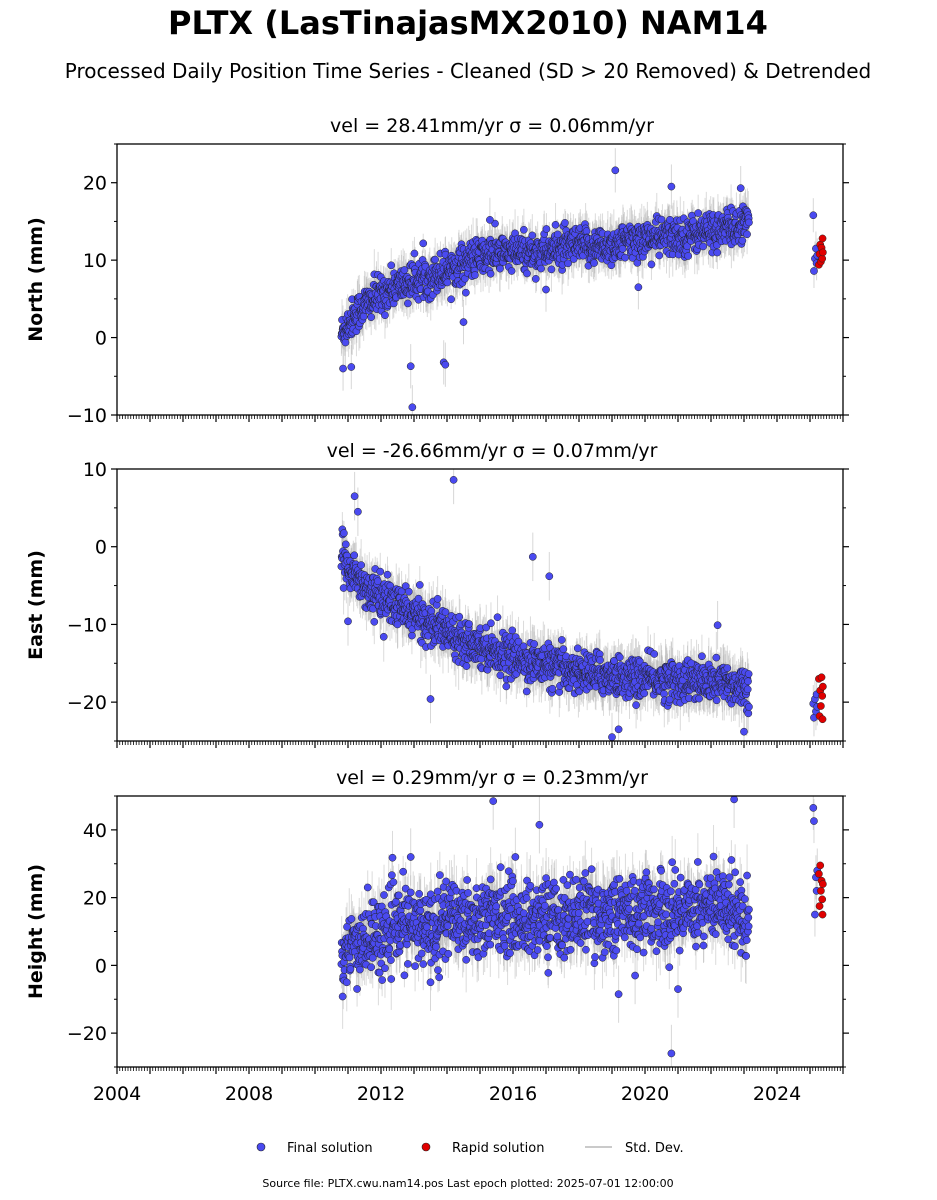 The height and width of the screenshot is (1200, 937). I want to click on rapid-solution-points-north, so click(821, 251).